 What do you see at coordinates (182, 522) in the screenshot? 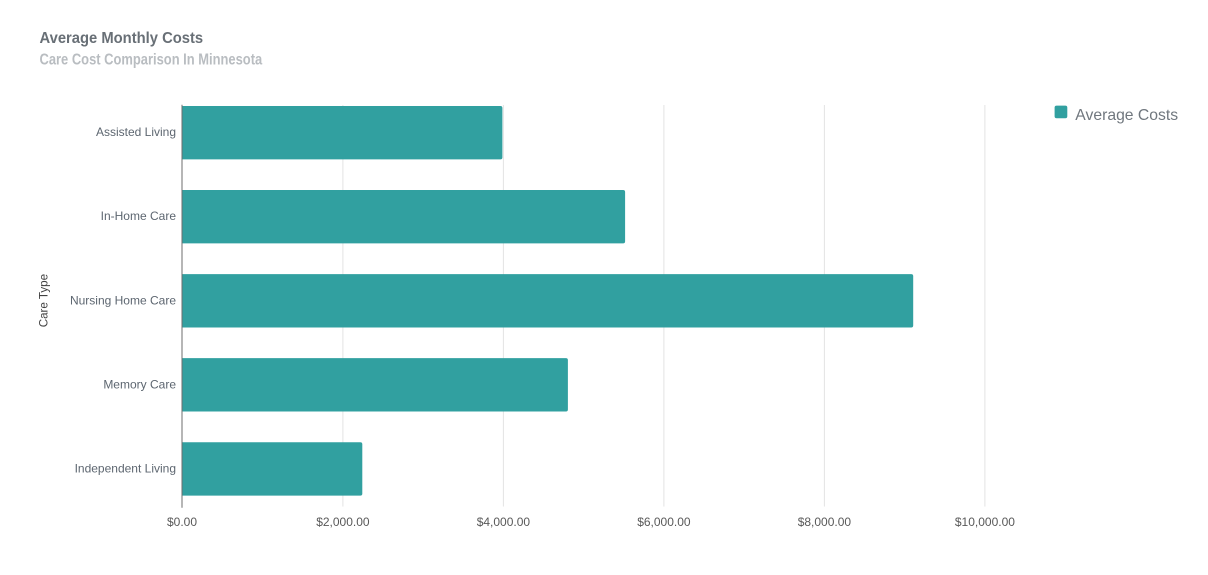
I see `svg-text: $0.00` at bounding box center [182, 522].